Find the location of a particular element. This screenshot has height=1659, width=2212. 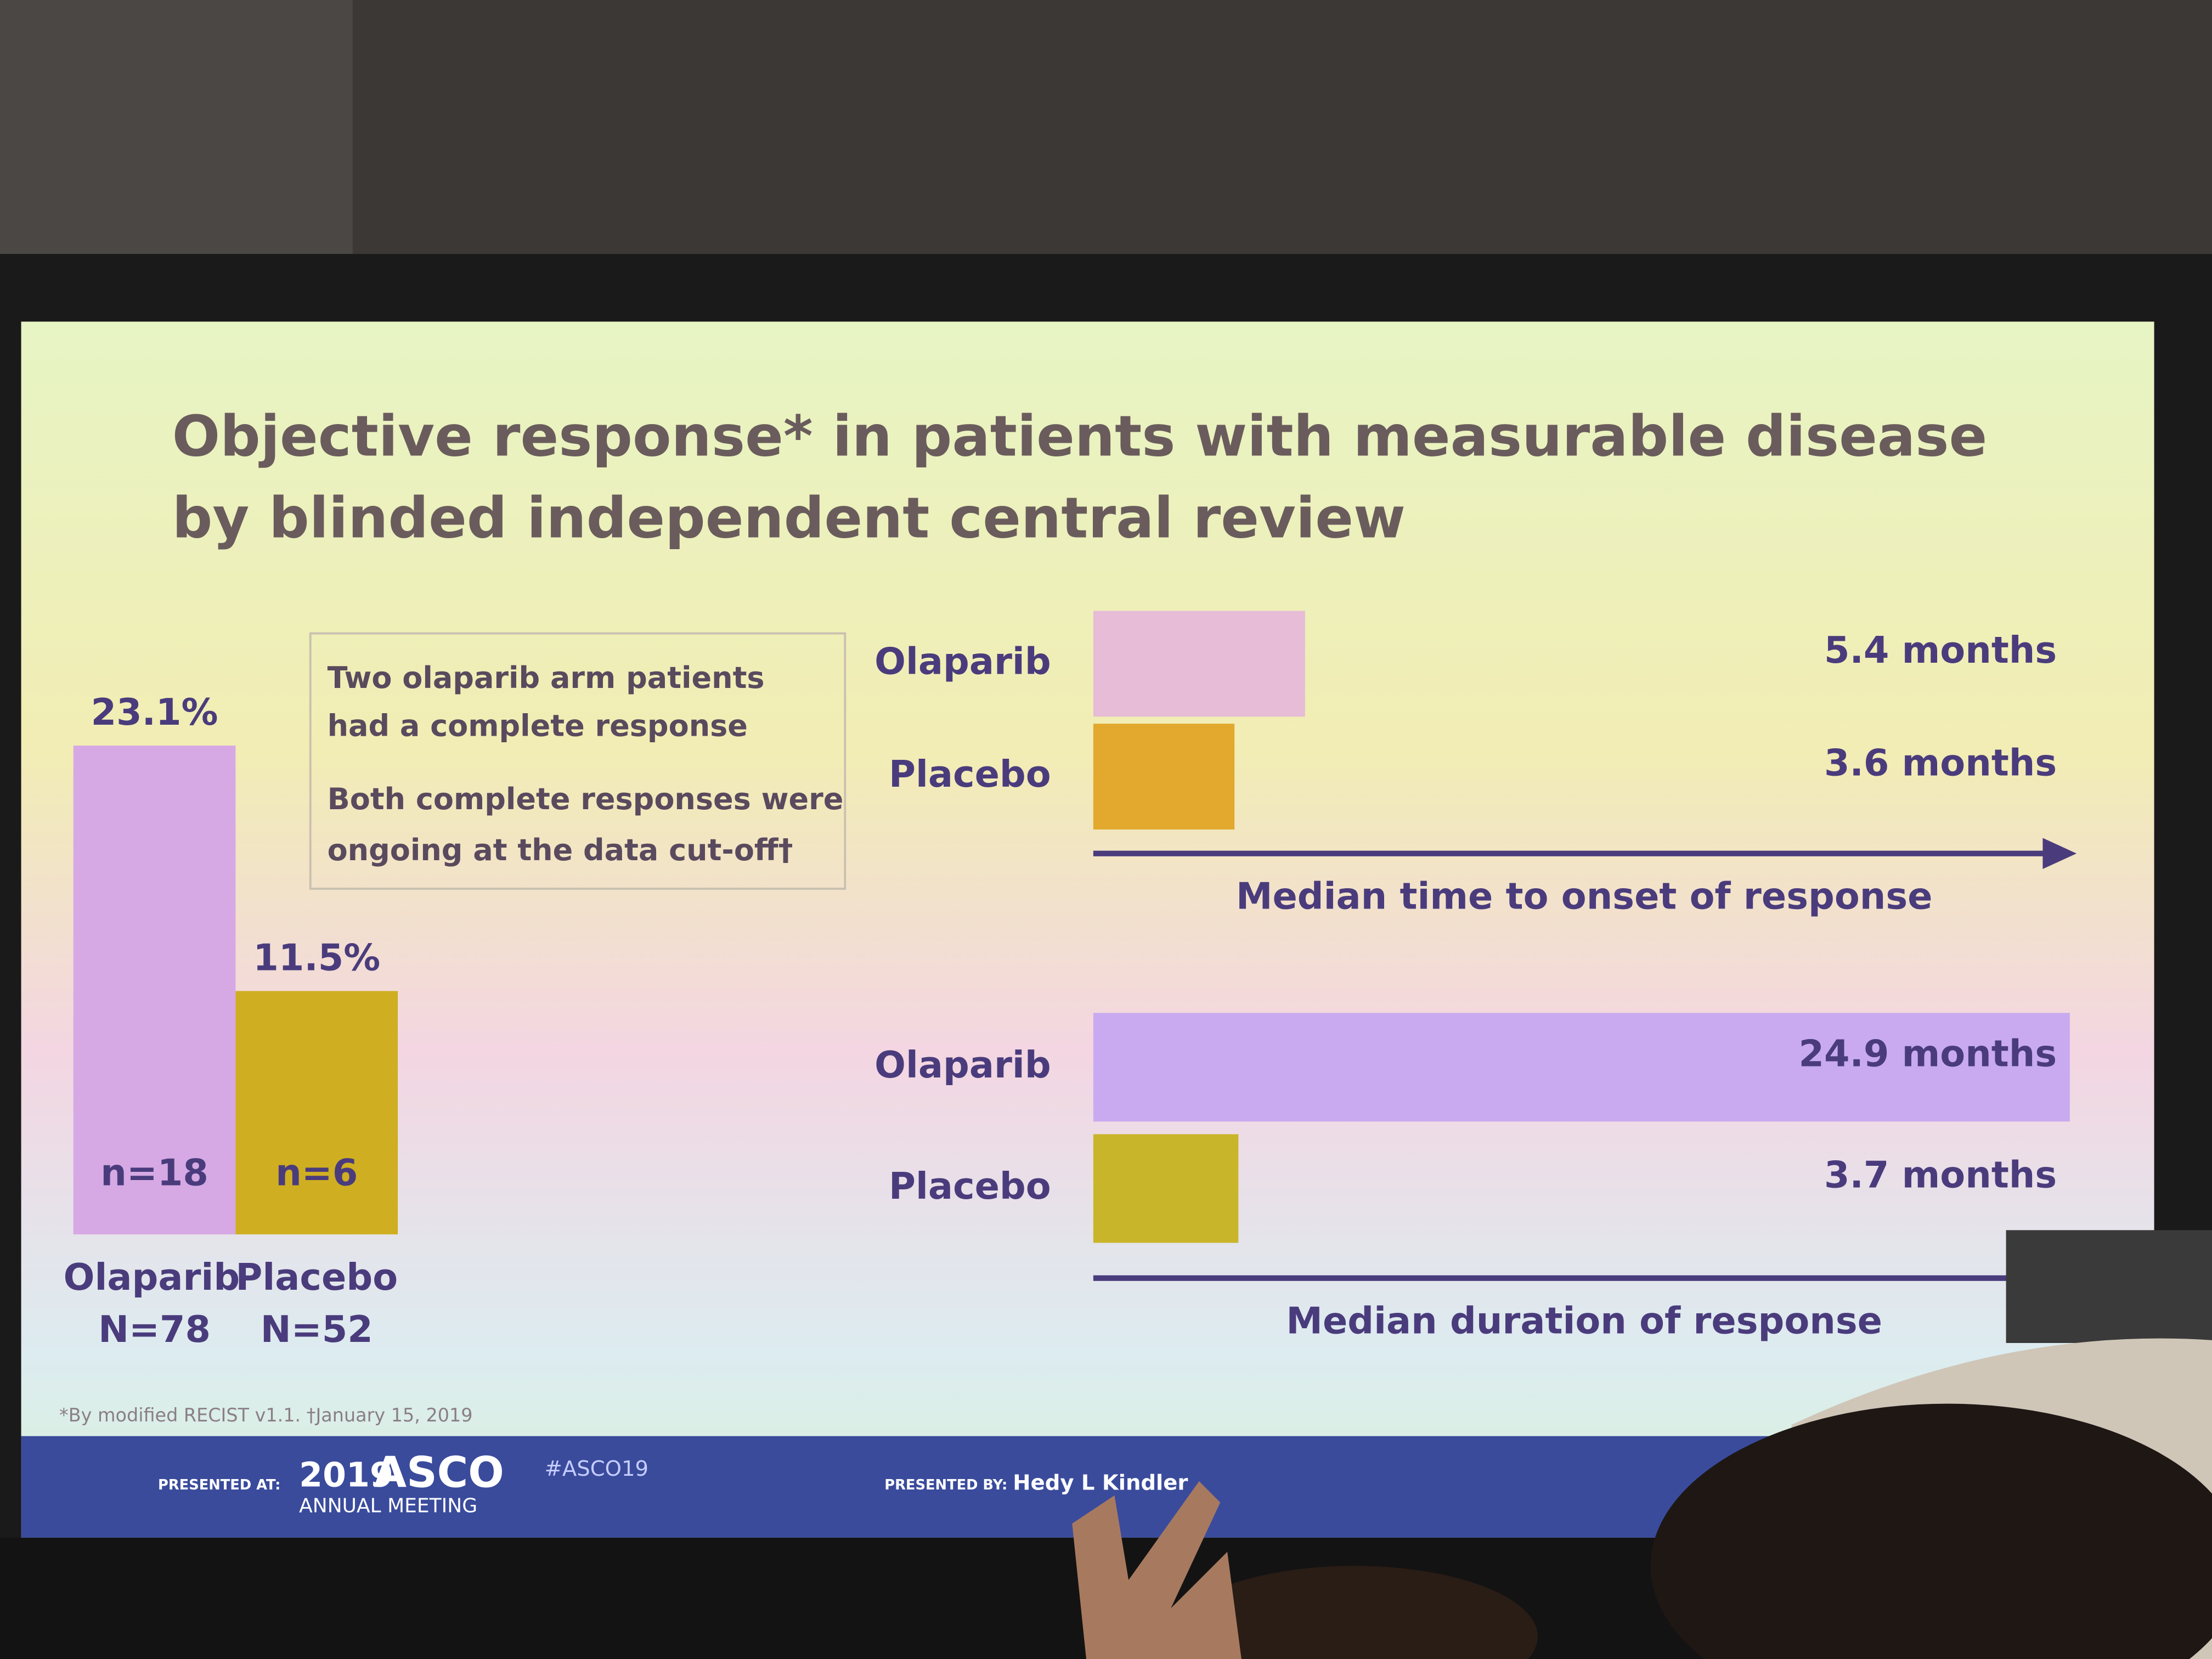

note-line: ongoing at the data cut-off† is located at coordinates (560, 850).